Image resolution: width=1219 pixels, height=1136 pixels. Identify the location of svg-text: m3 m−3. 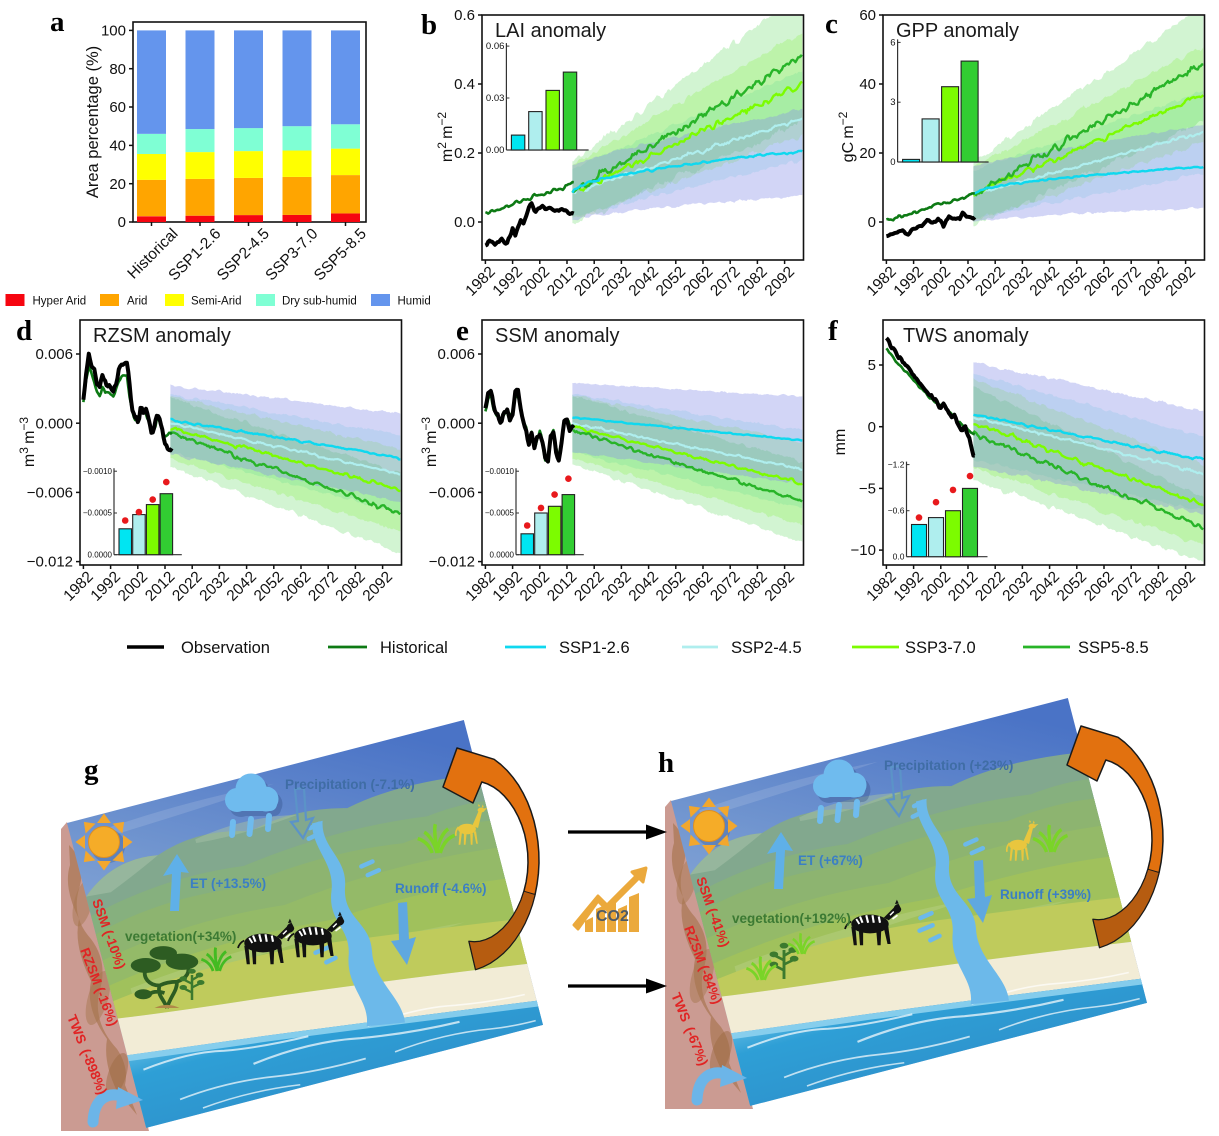
(27, 442).